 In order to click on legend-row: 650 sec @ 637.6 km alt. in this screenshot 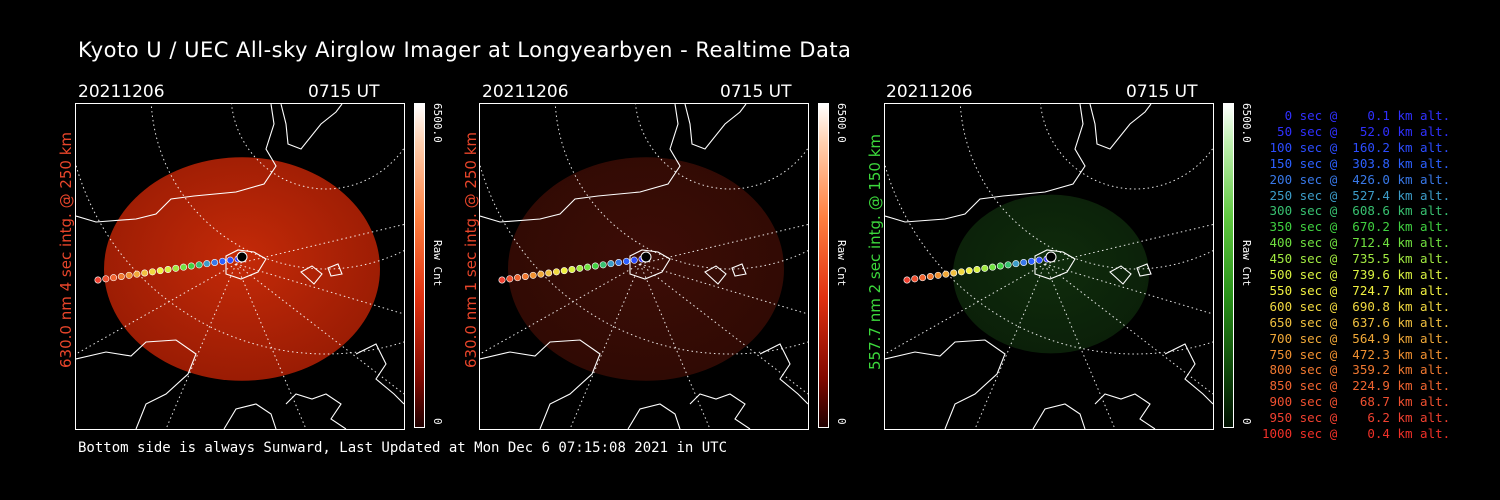, I will do `click(1356, 322)`.